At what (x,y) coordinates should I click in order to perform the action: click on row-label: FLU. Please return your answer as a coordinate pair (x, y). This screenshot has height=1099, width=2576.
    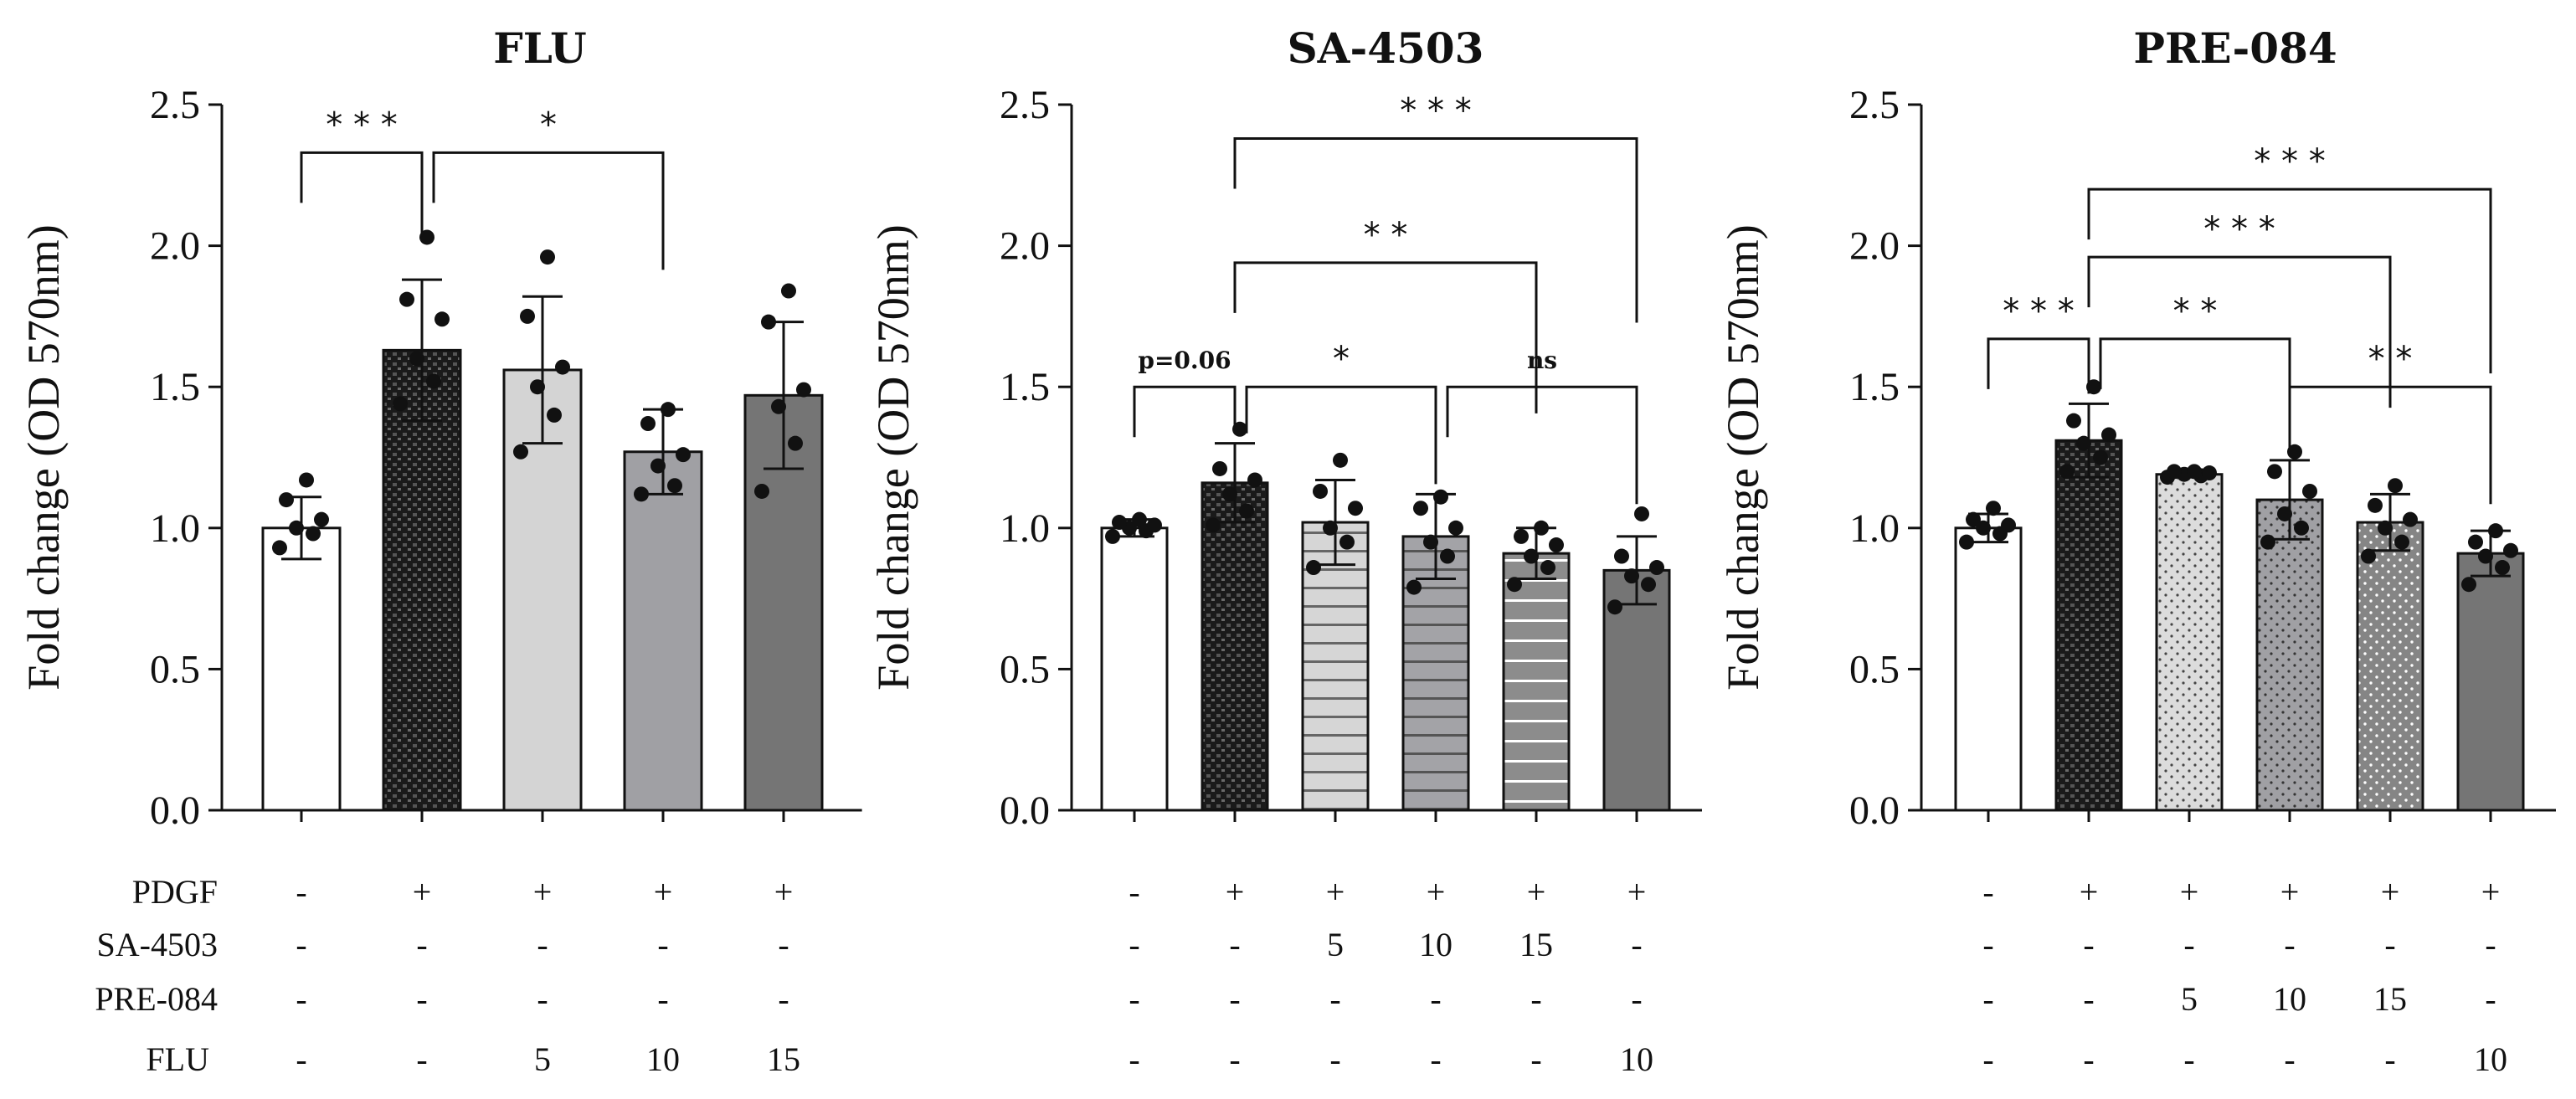
    Looking at the image, I should click on (178, 1059).